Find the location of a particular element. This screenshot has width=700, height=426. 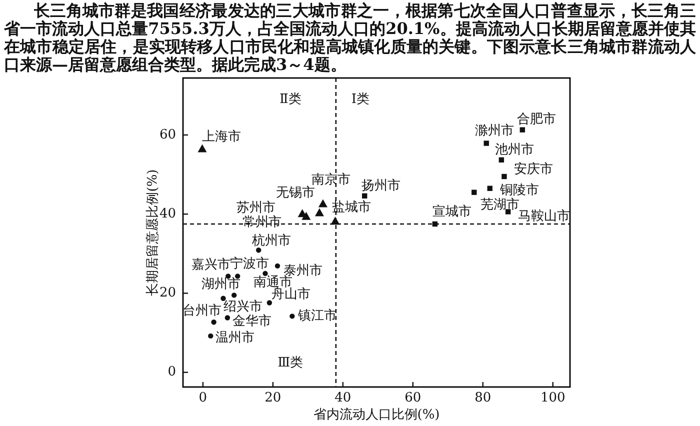

annotation: 宣城市 is located at coordinates (452, 212).